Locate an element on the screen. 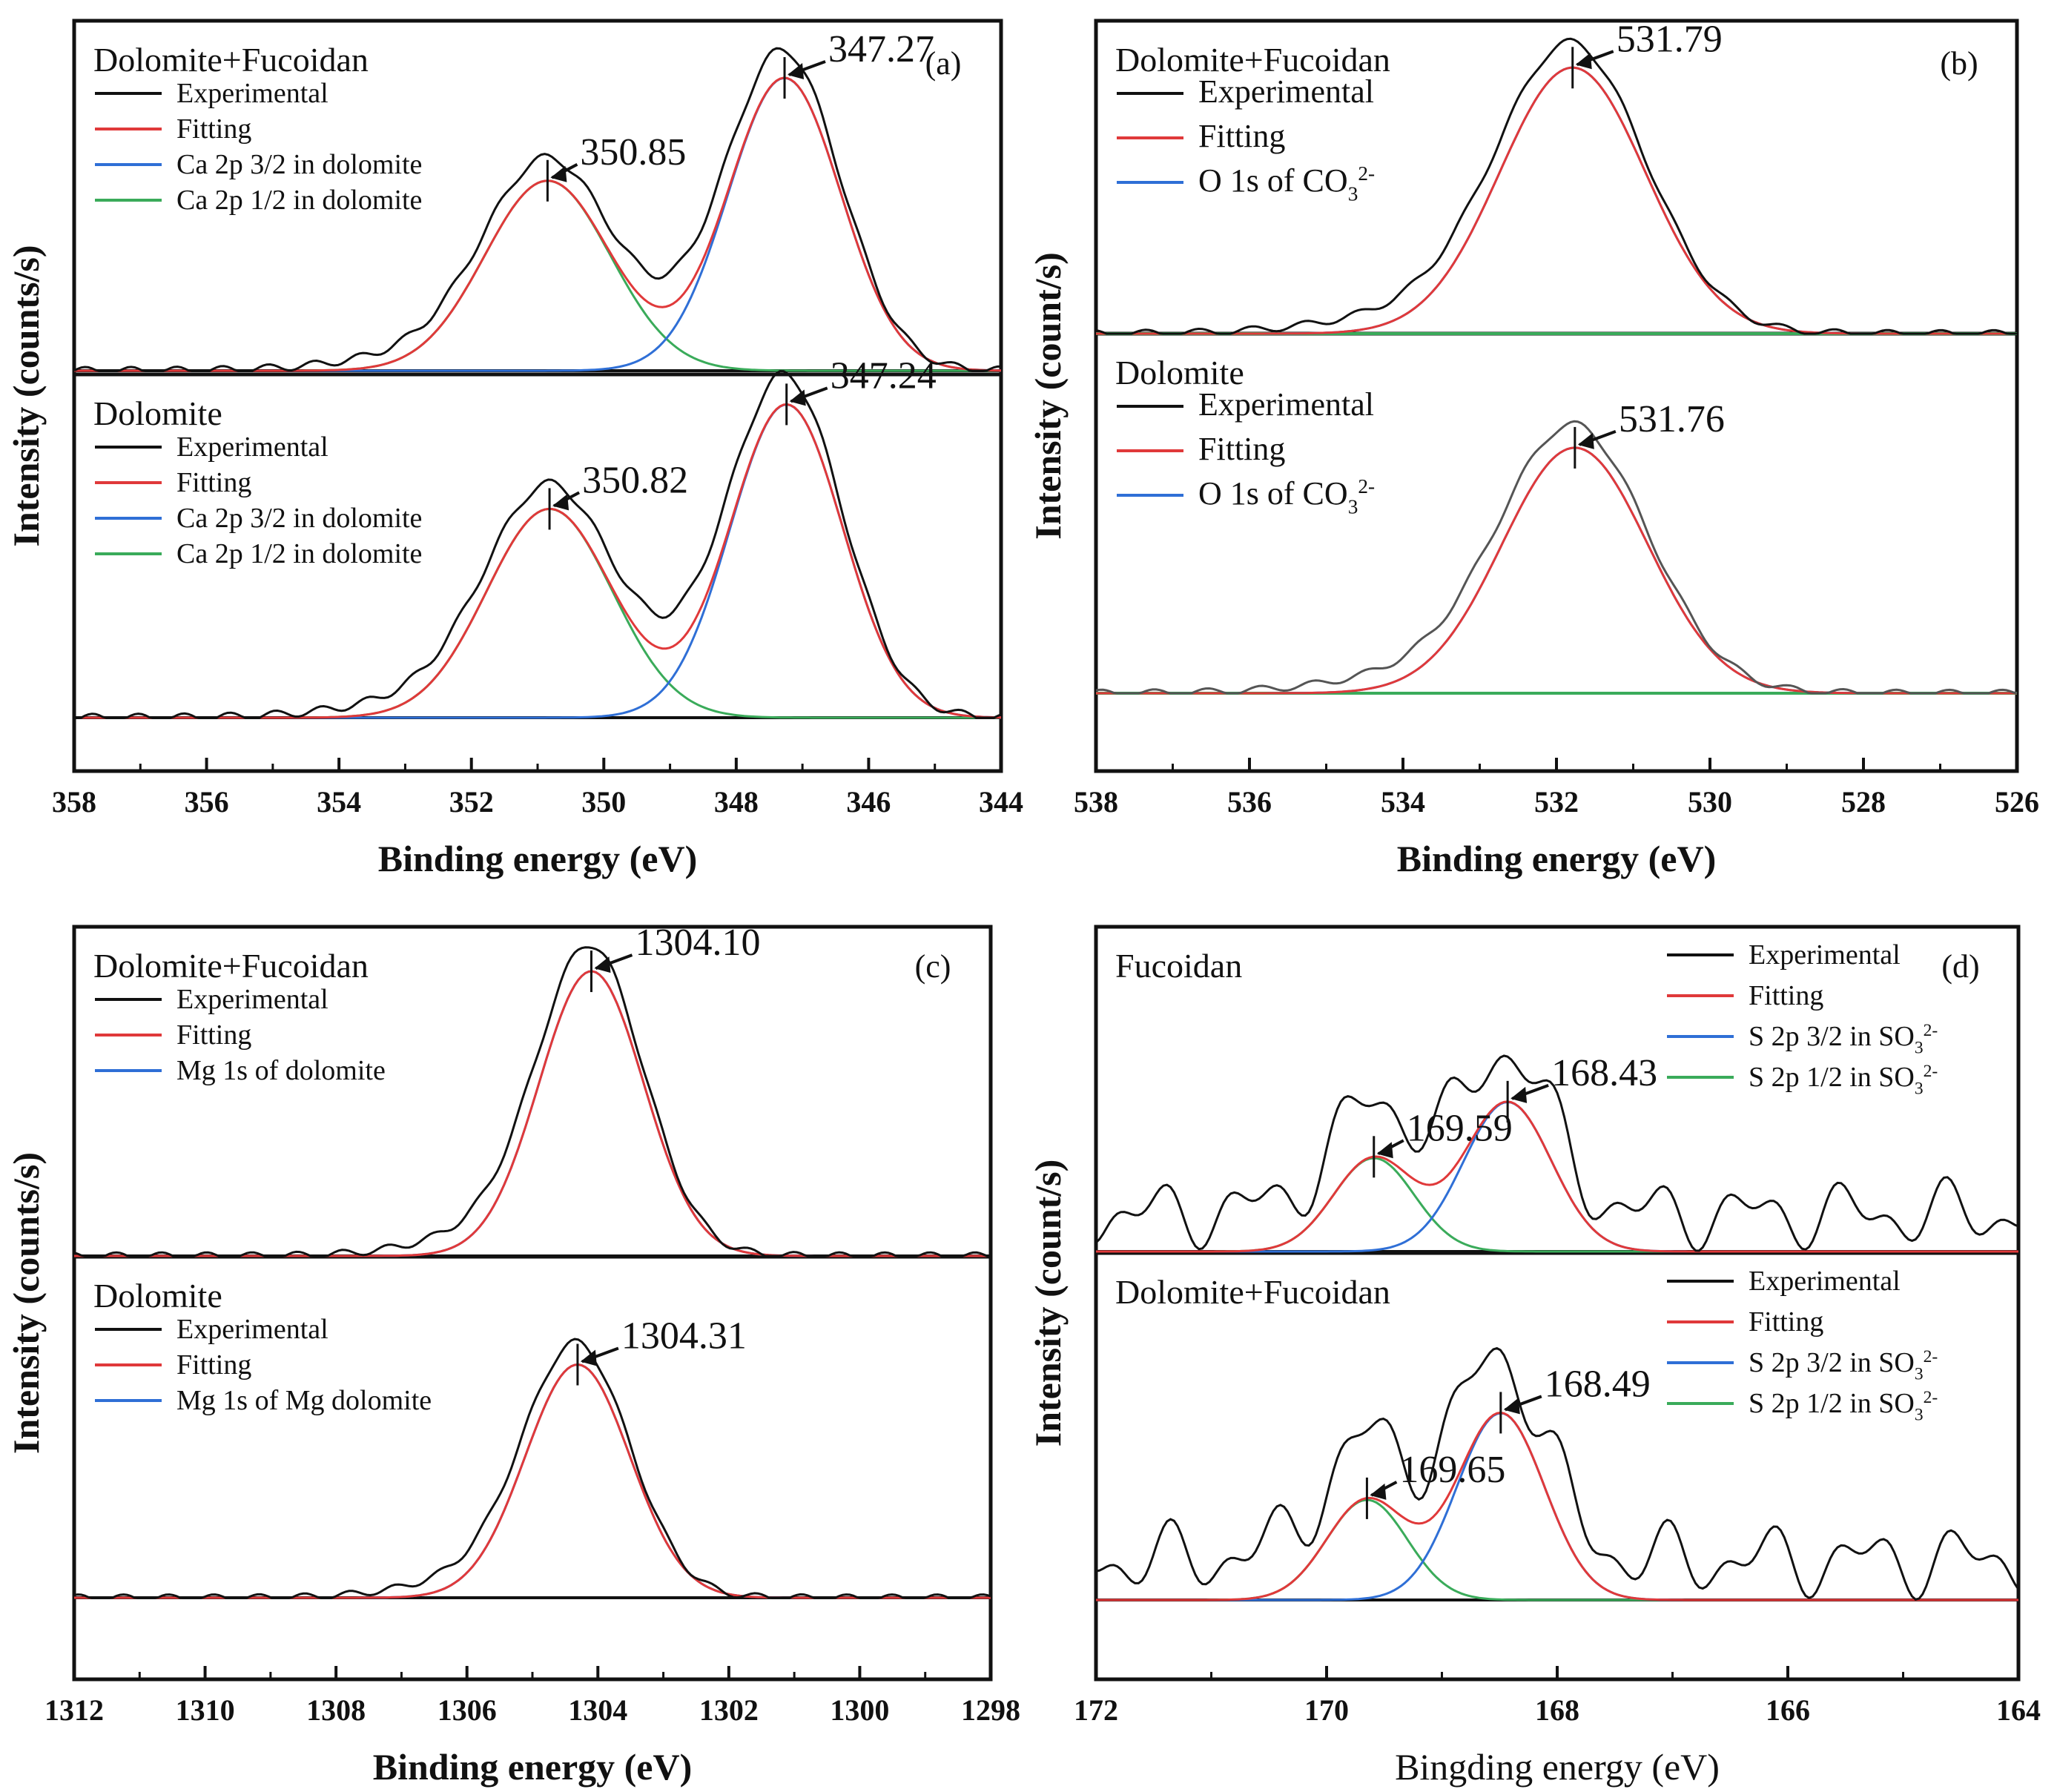 The width and height of the screenshot is (2057, 1792). peak-label: 168.49 is located at coordinates (1598, 1384).